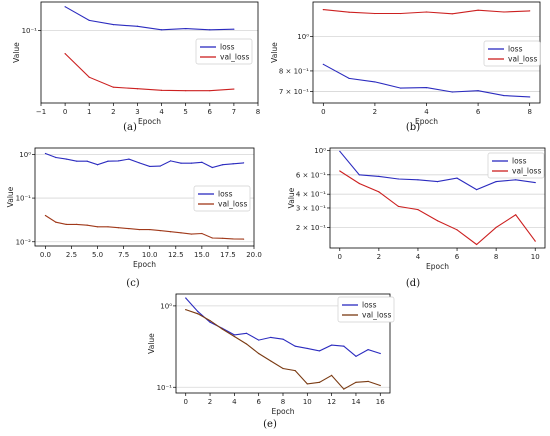 The height and width of the screenshot is (436, 550). What do you see at coordinates (149, 18) in the screenshot?
I see `series-line-loss` at bounding box center [149, 18].